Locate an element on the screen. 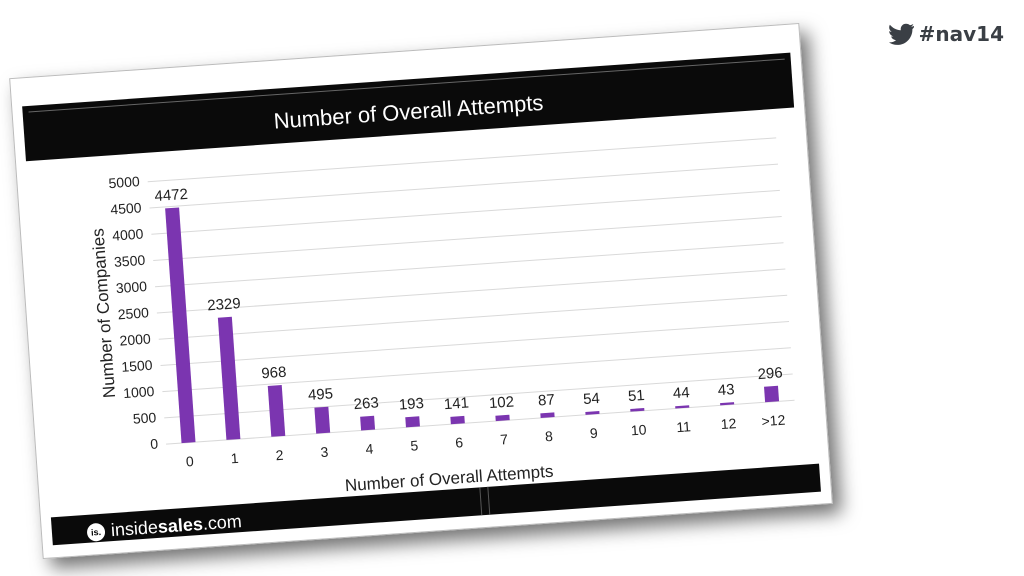 The height and width of the screenshot is (576, 1024). data-label: 495 is located at coordinates (320, 394).